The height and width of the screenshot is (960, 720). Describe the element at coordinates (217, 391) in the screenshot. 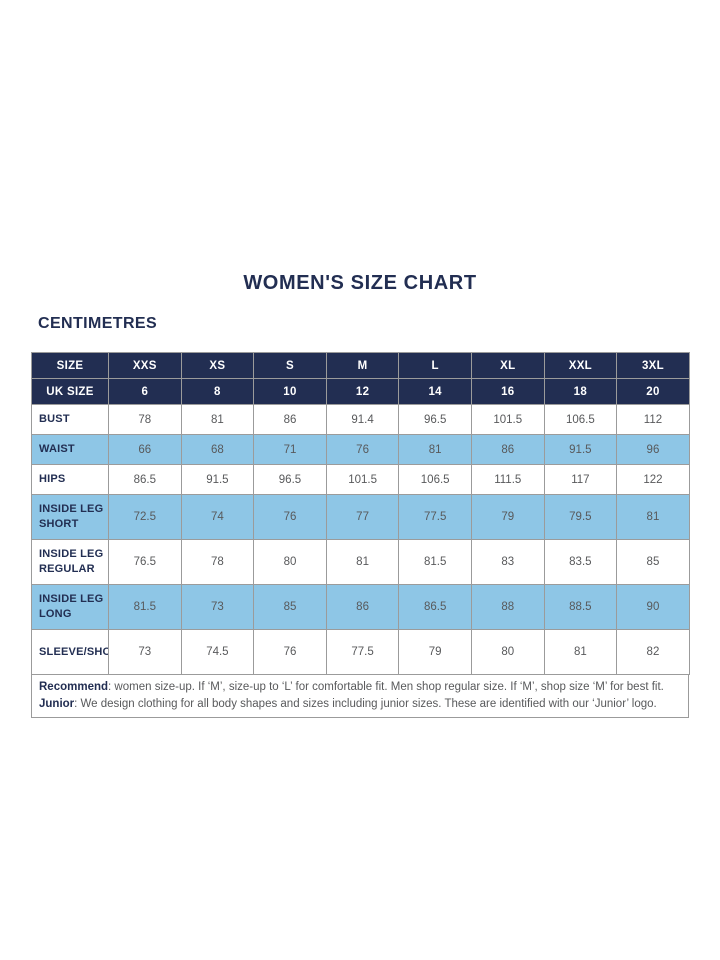

I see `header-cell: 8` at that location.